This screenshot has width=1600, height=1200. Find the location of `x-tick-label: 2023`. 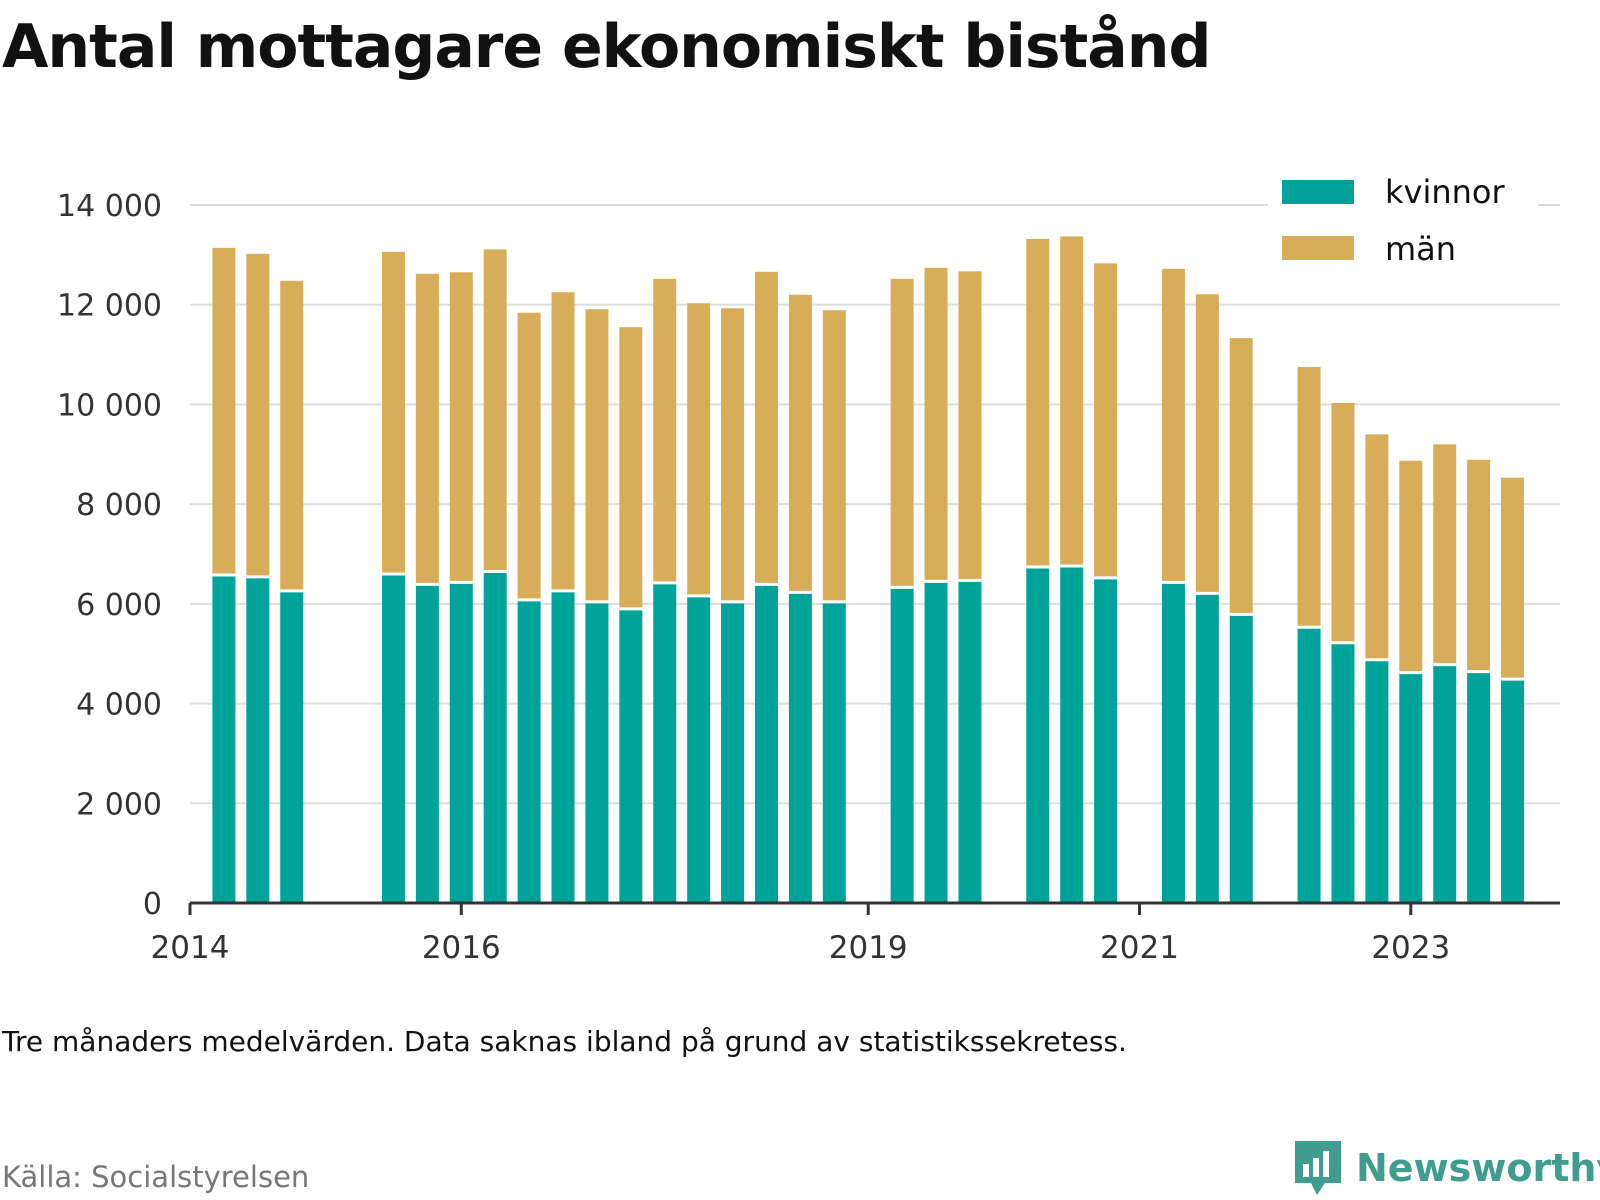

x-tick-label: 2023 is located at coordinates (1410, 948).